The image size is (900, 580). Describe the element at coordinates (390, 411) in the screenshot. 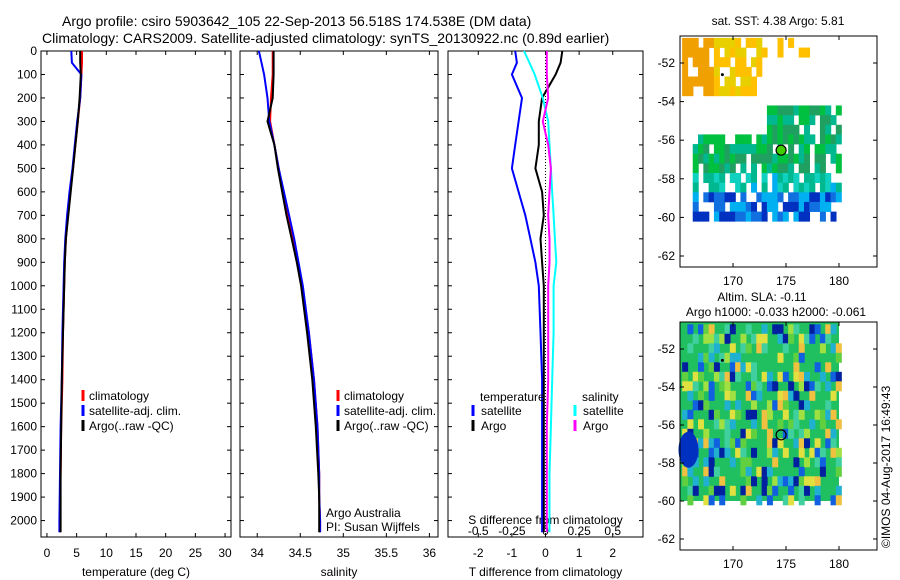

I see `legend-label: satellite-adj. clim.` at that location.